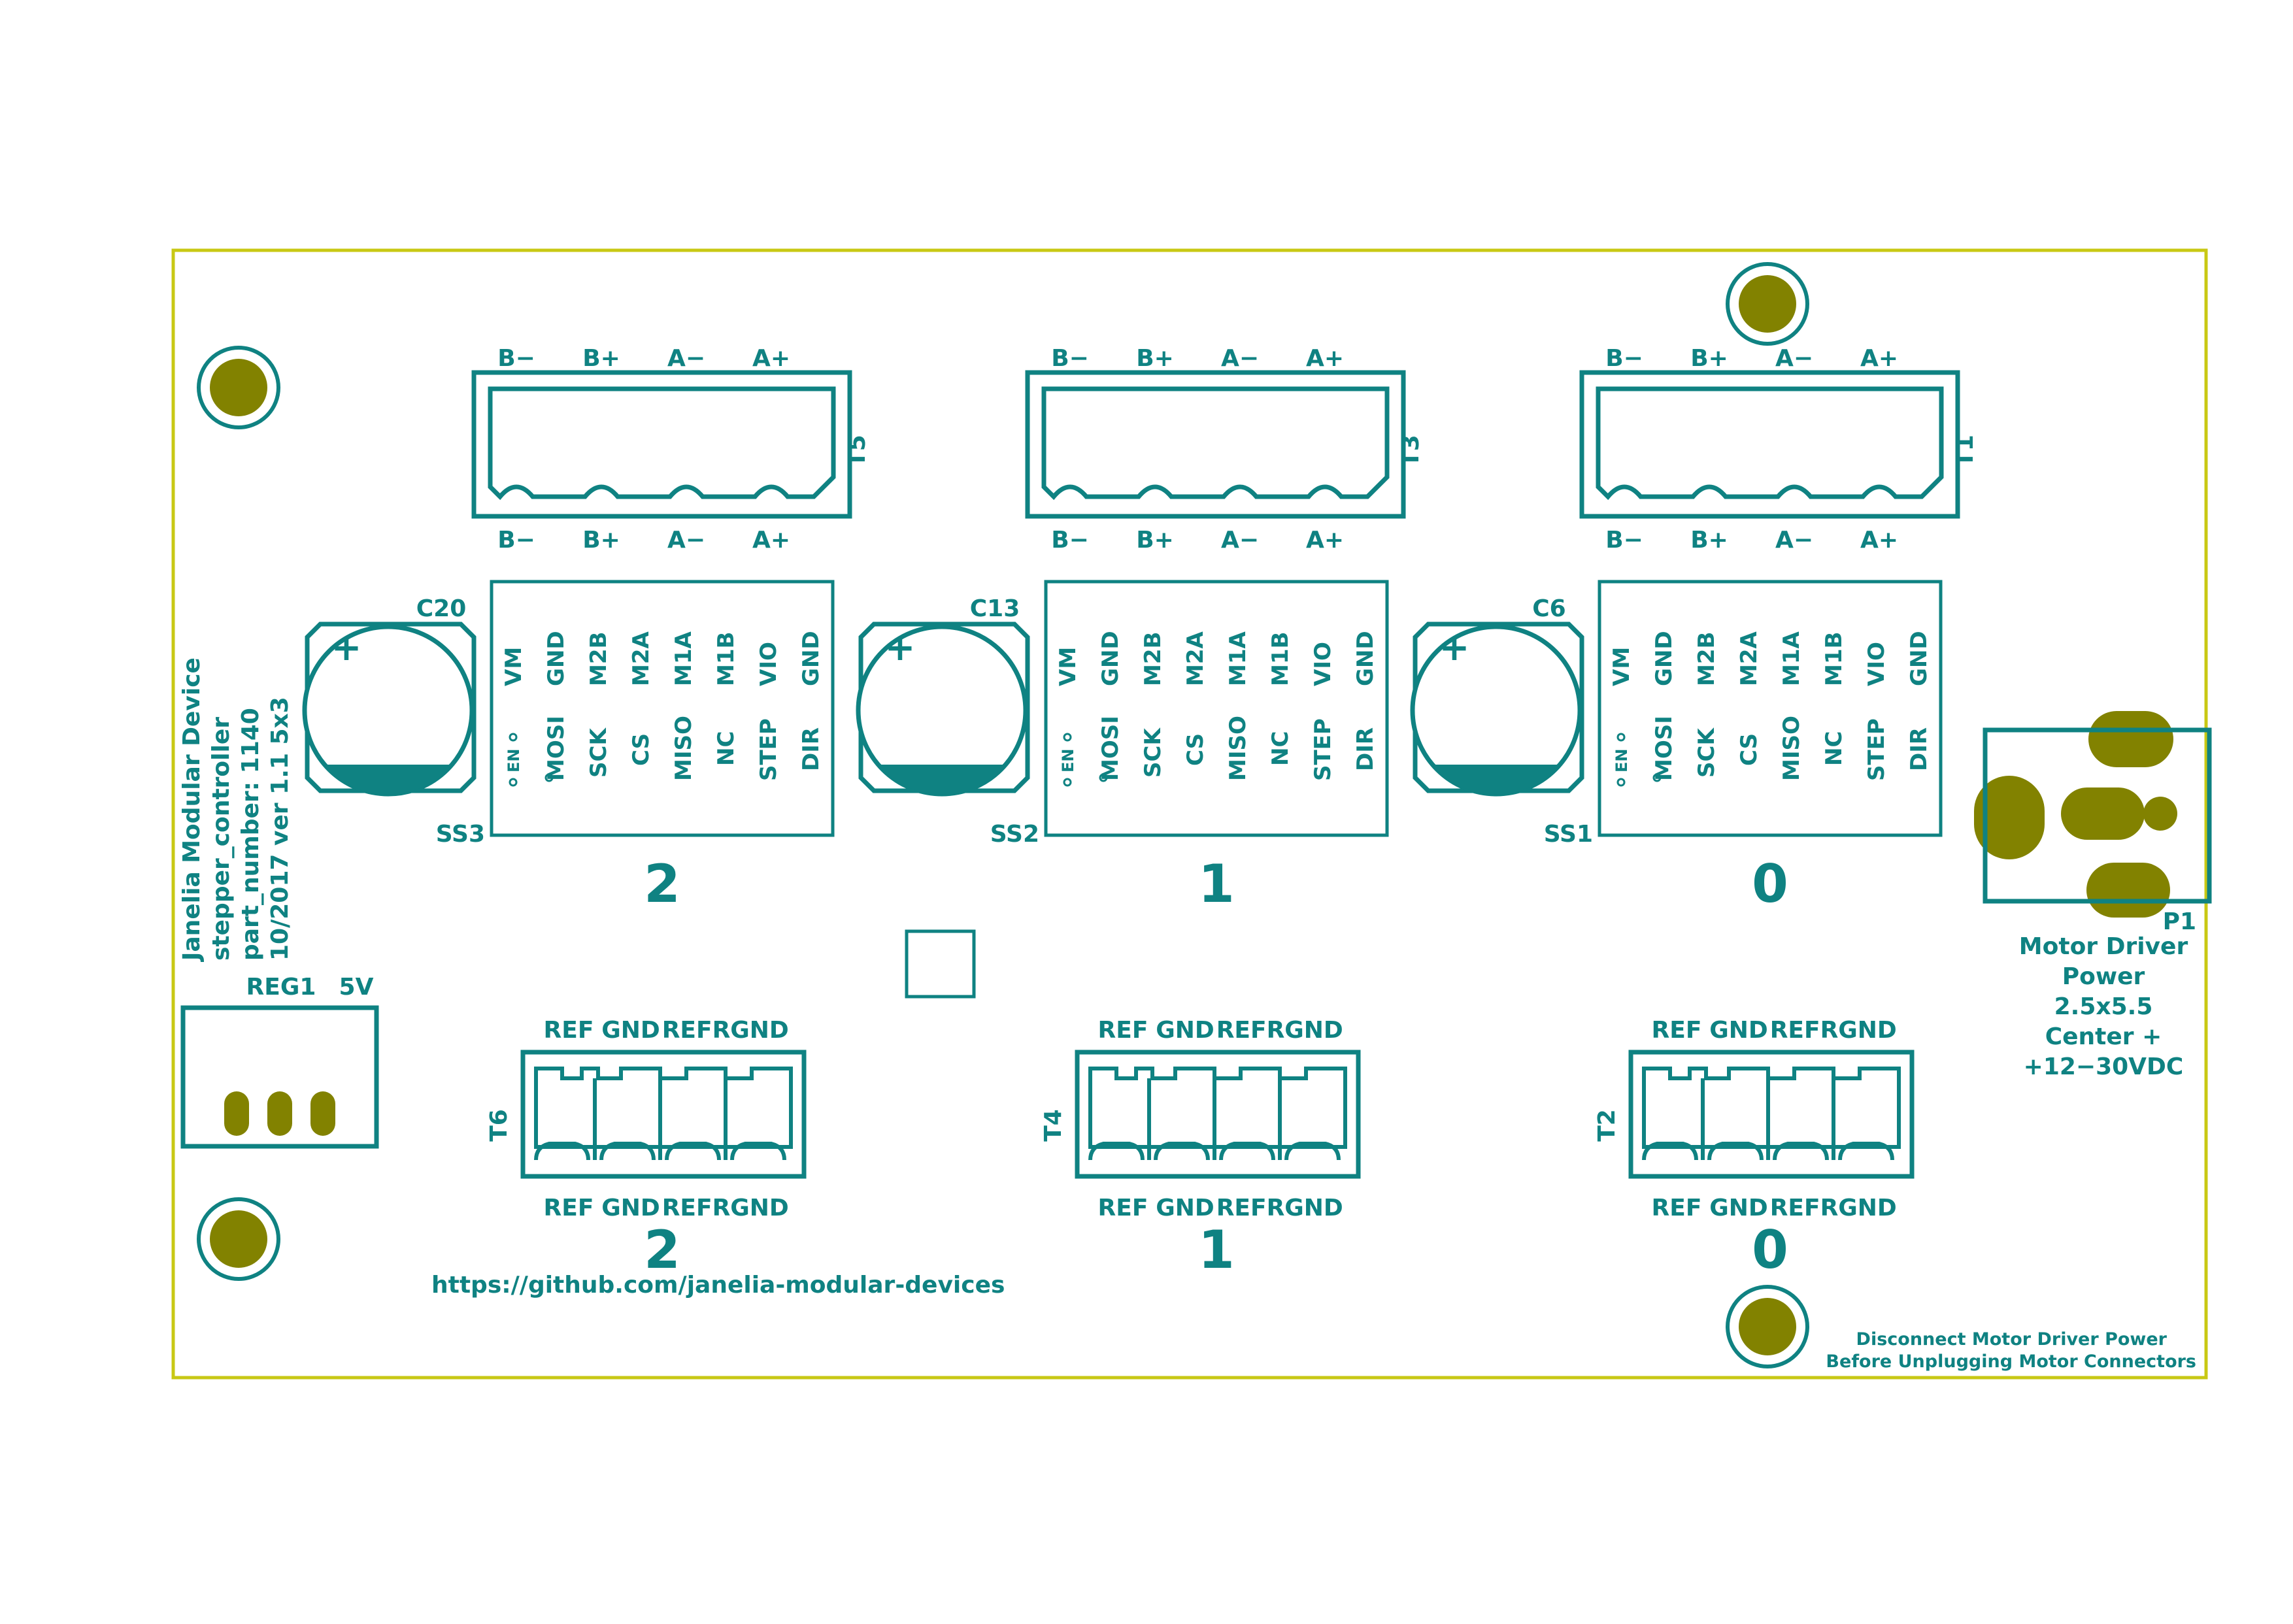 The width and height of the screenshot is (2293, 1624). Describe the element at coordinates (2179, 922) in the screenshot. I see `jack-ref: P1` at that location.